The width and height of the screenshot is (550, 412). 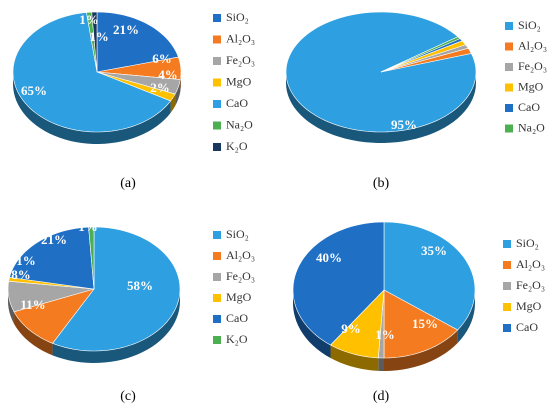 What do you see at coordinates (234, 286) in the screenshot?
I see `legend: SiO₂ Al₂O₃ Fe₂O₃ MgO CaO K₂O` at bounding box center [234, 286].